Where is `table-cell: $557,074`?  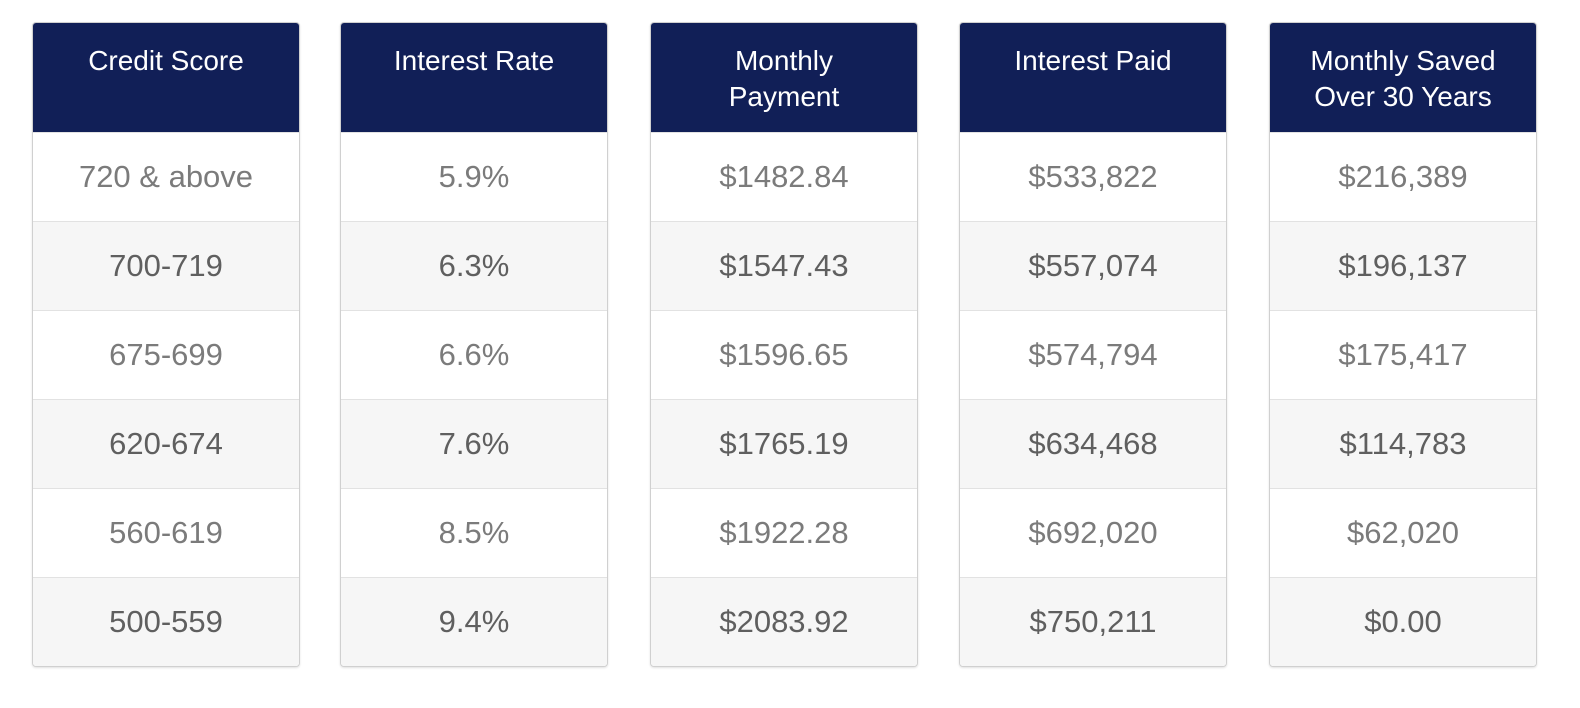
table-cell: $557,074 is located at coordinates (1093, 265).